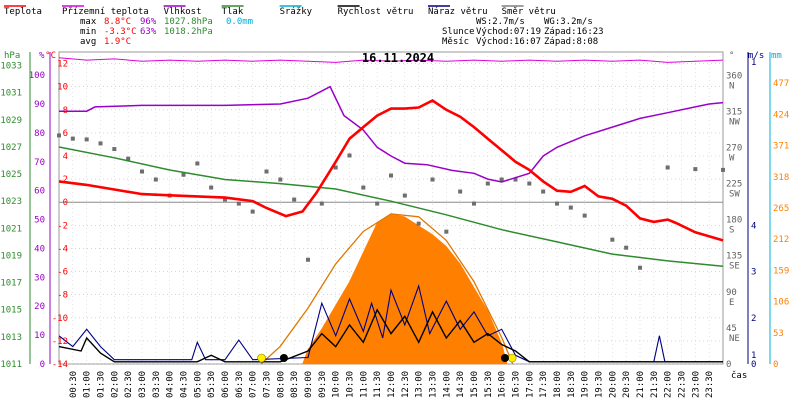  What do you see at coordinates (734, 185) in the screenshot?
I see `dir-tick-label: 225` at bounding box center [734, 185].